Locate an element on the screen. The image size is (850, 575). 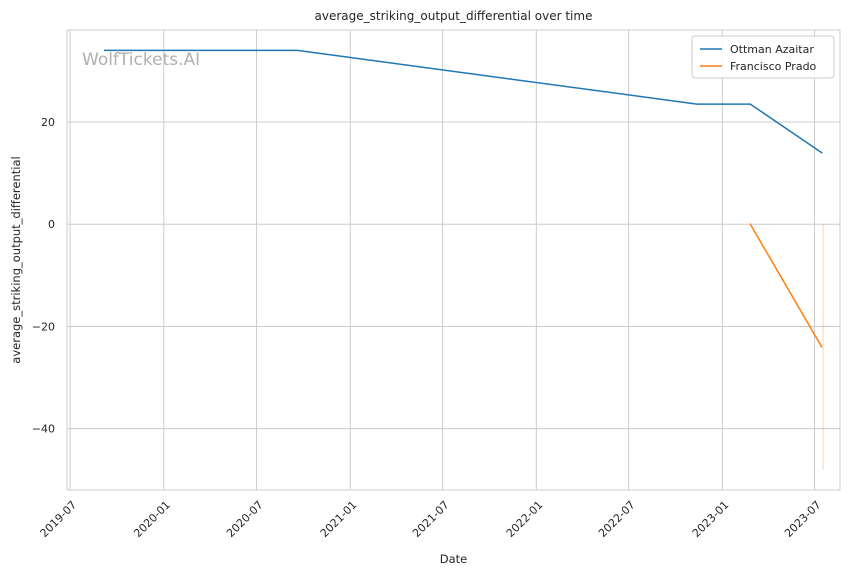
x-tick-label: 2022-07 is located at coordinates (617, 519).